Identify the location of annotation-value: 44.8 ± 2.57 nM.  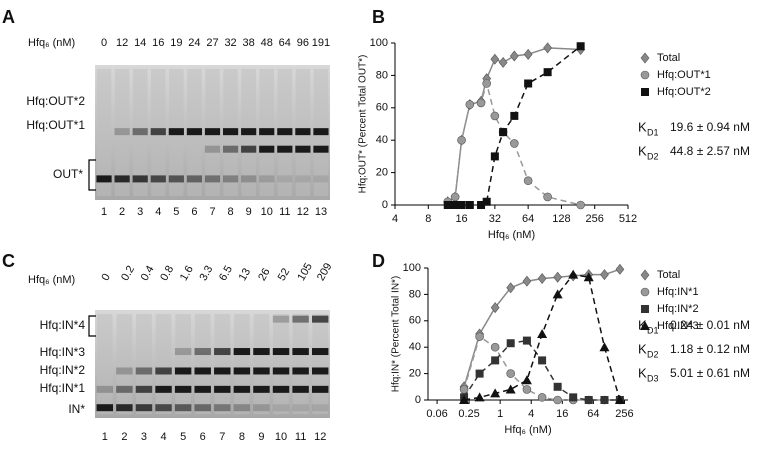
(710, 151).